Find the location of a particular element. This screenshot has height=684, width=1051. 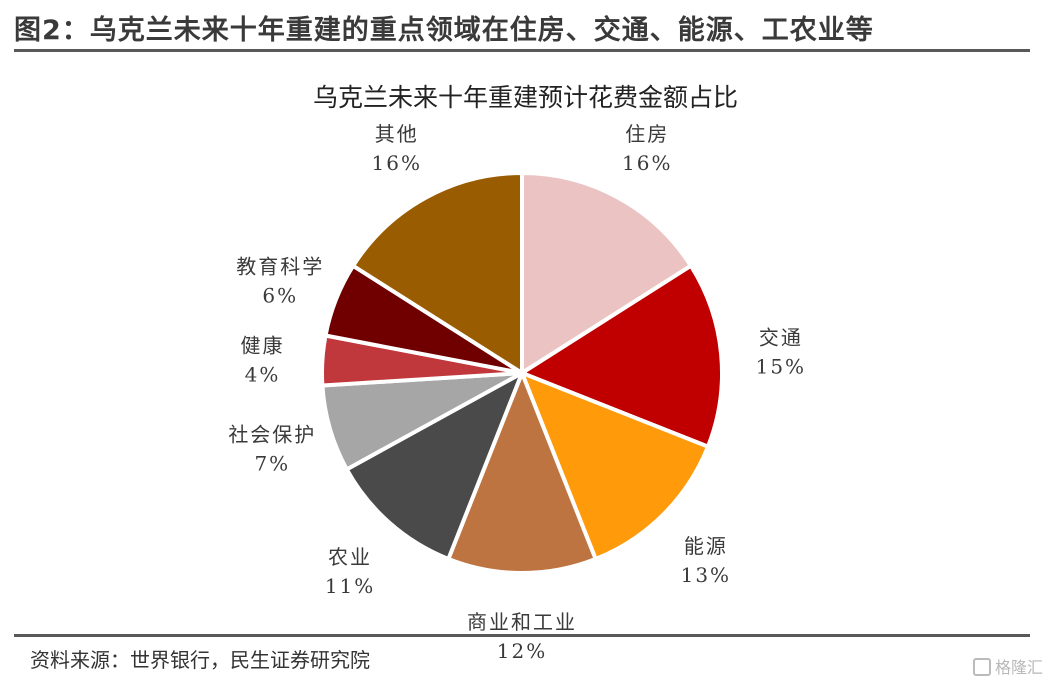

slice-label-2: 交通 is located at coordinates (781, 338).